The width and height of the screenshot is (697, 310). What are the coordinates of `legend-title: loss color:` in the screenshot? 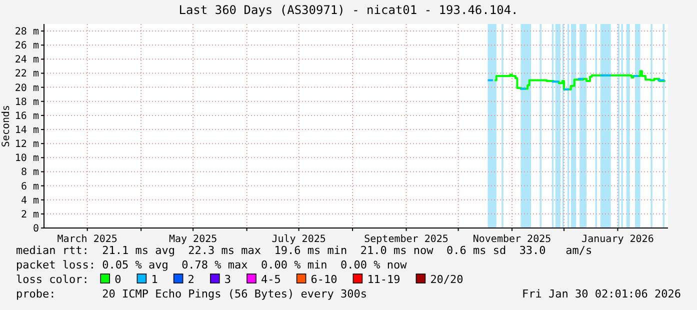 It's located at (52, 279).